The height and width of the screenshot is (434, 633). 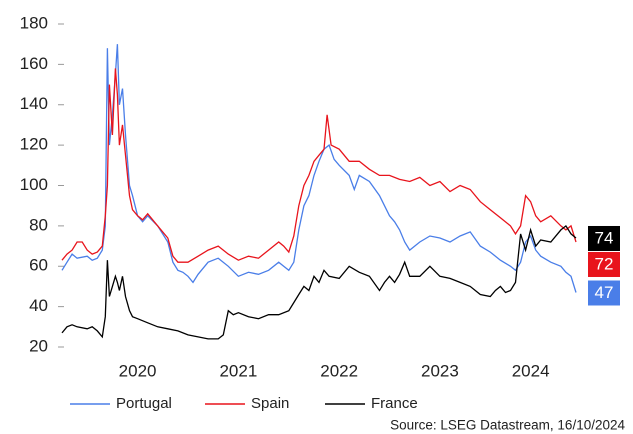 I want to click on y-tick-label: 60, so click(x=38, y=265).